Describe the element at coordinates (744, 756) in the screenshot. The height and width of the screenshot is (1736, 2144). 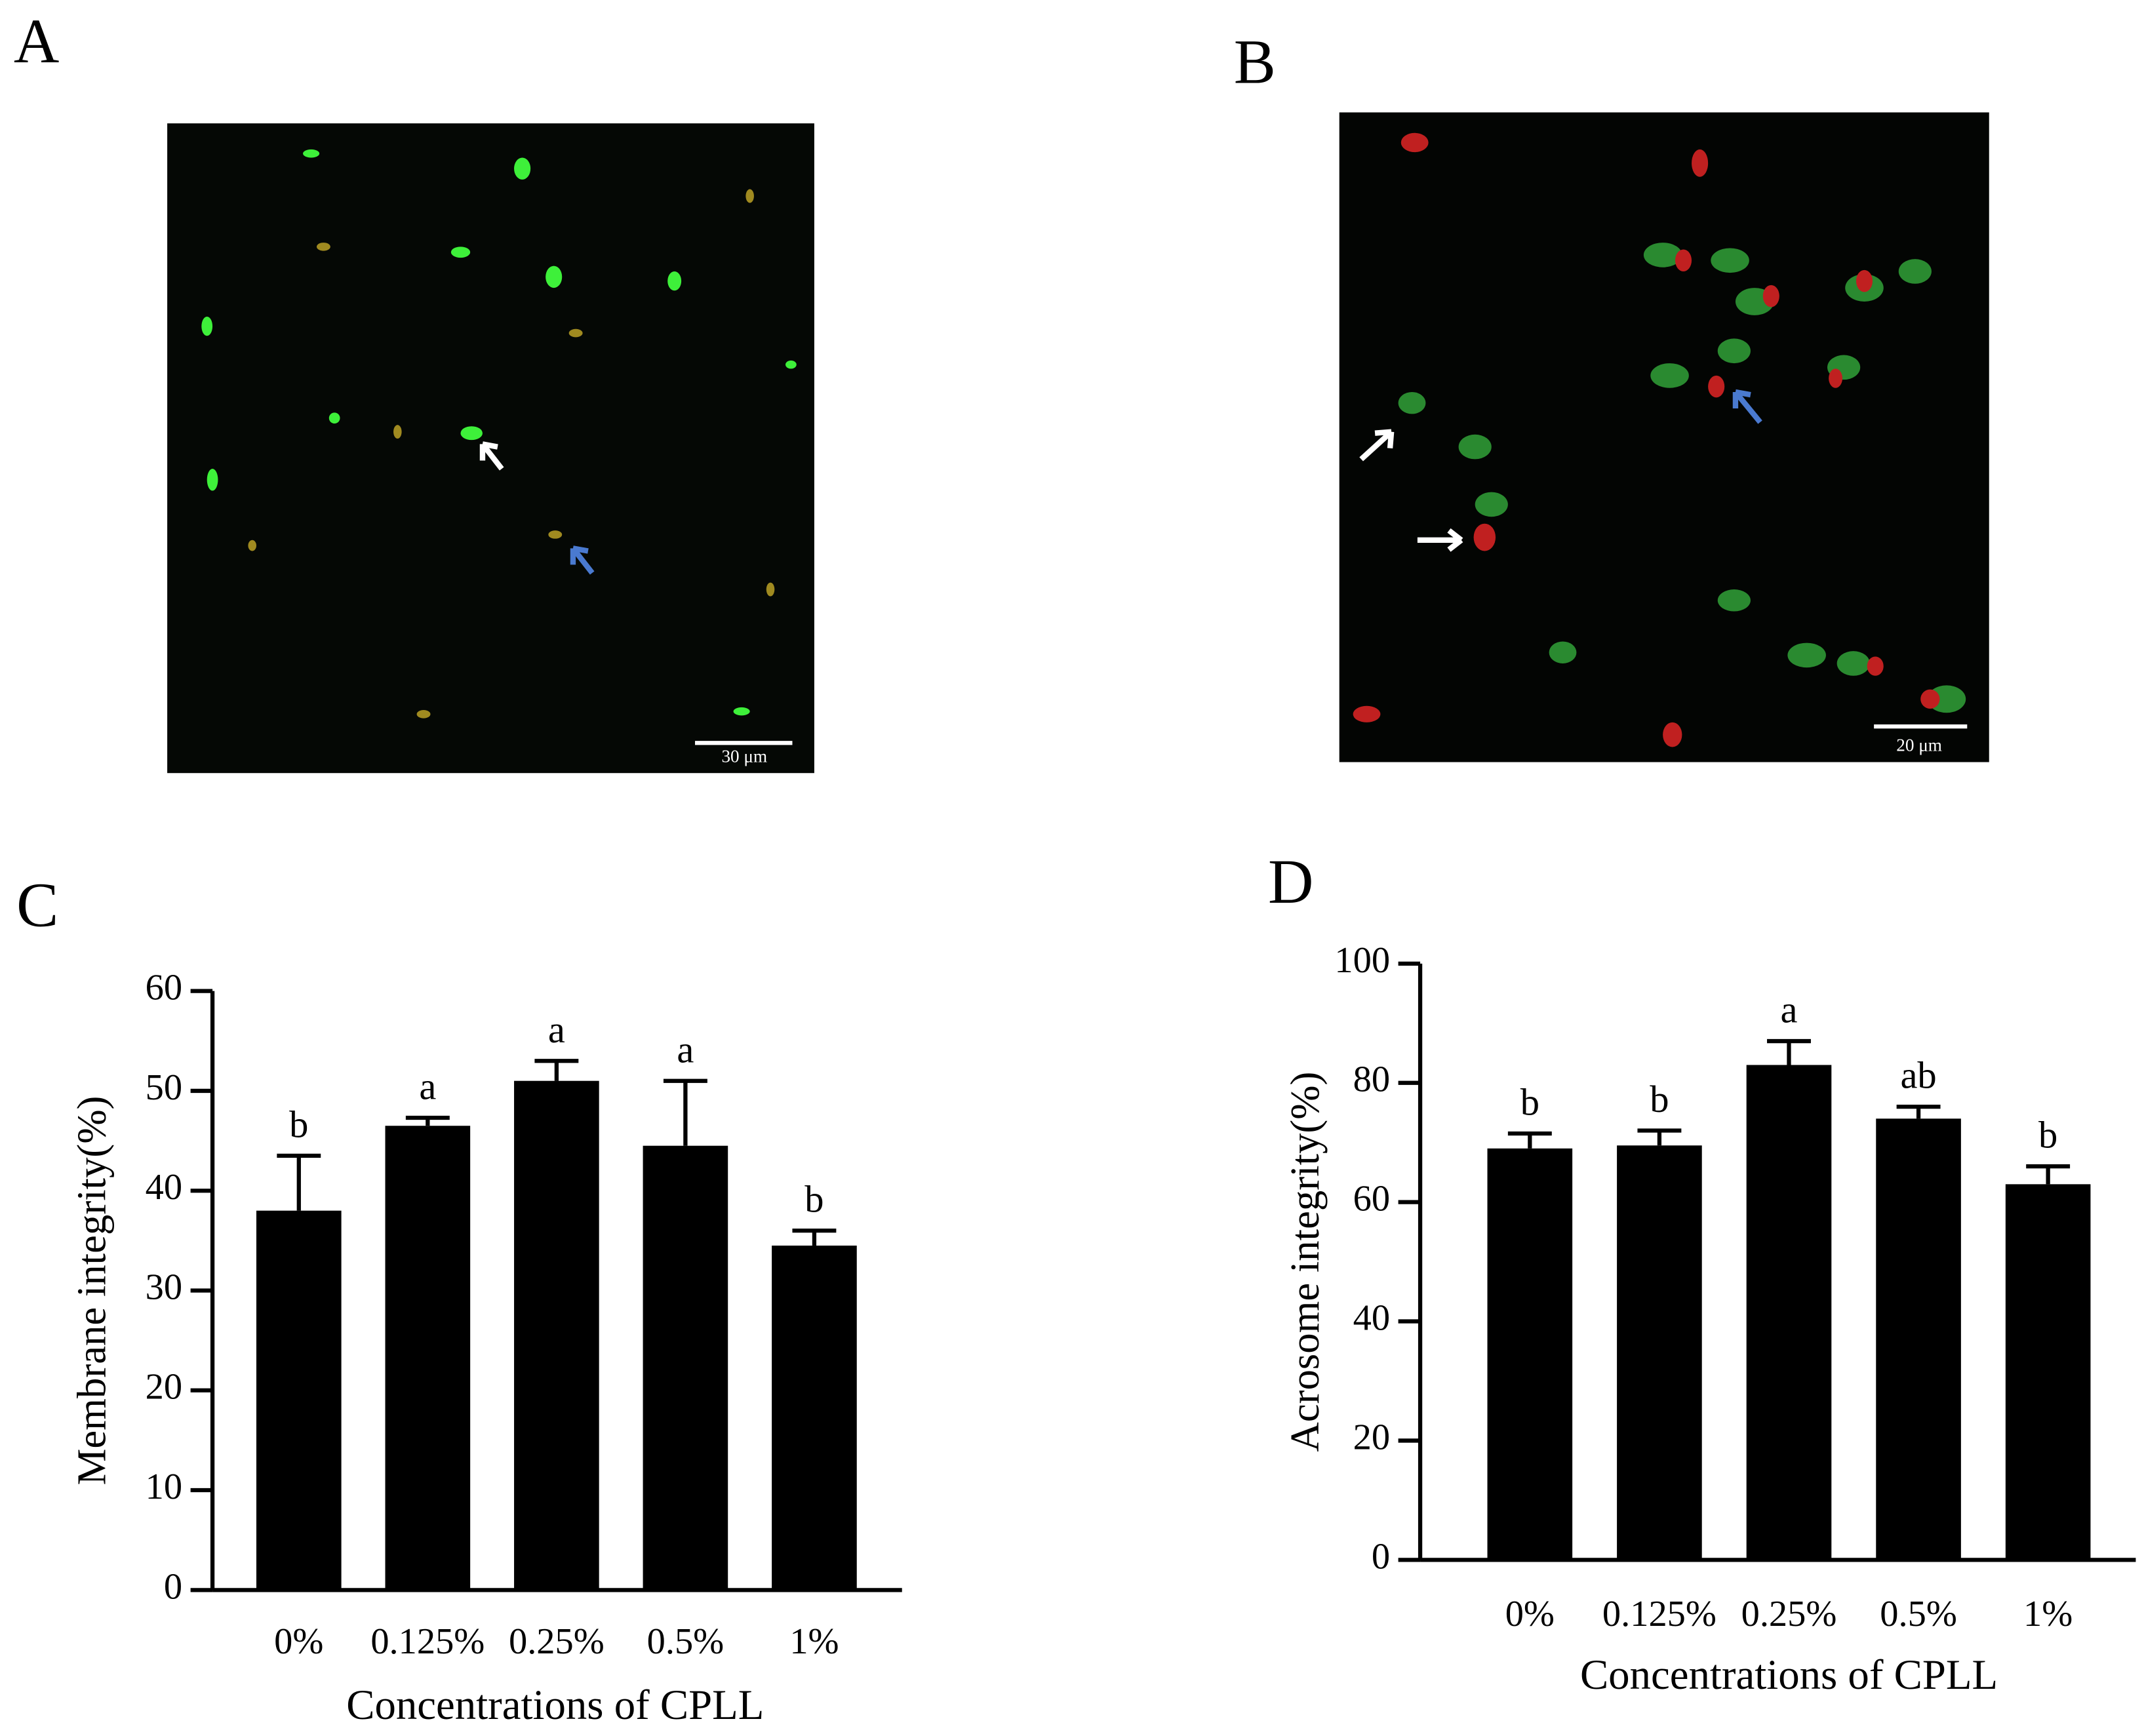
I see `scale-bar-label: 30 μm` at that location.